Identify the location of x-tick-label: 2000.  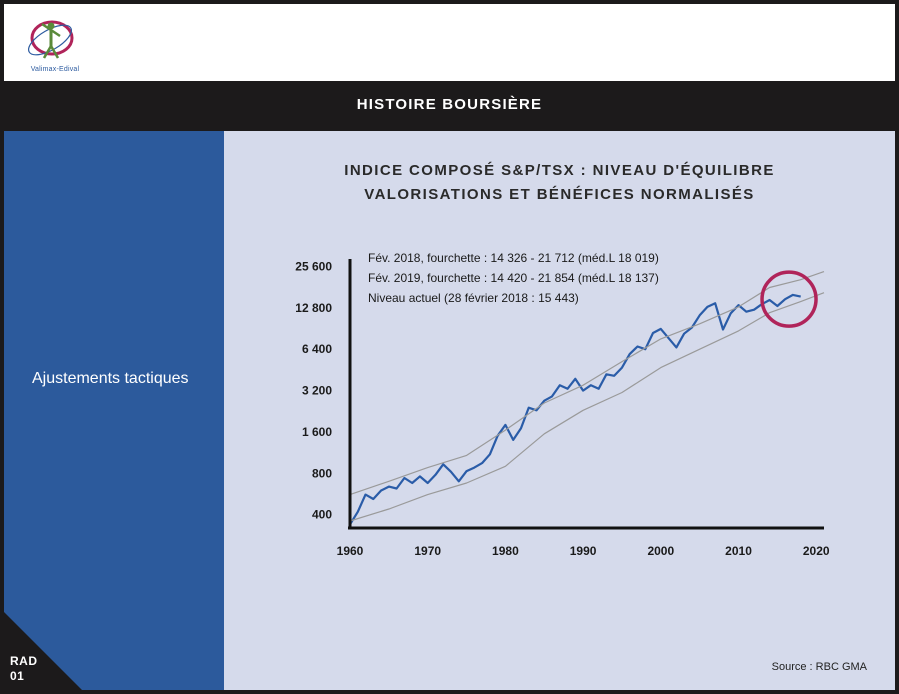
(660, 551).